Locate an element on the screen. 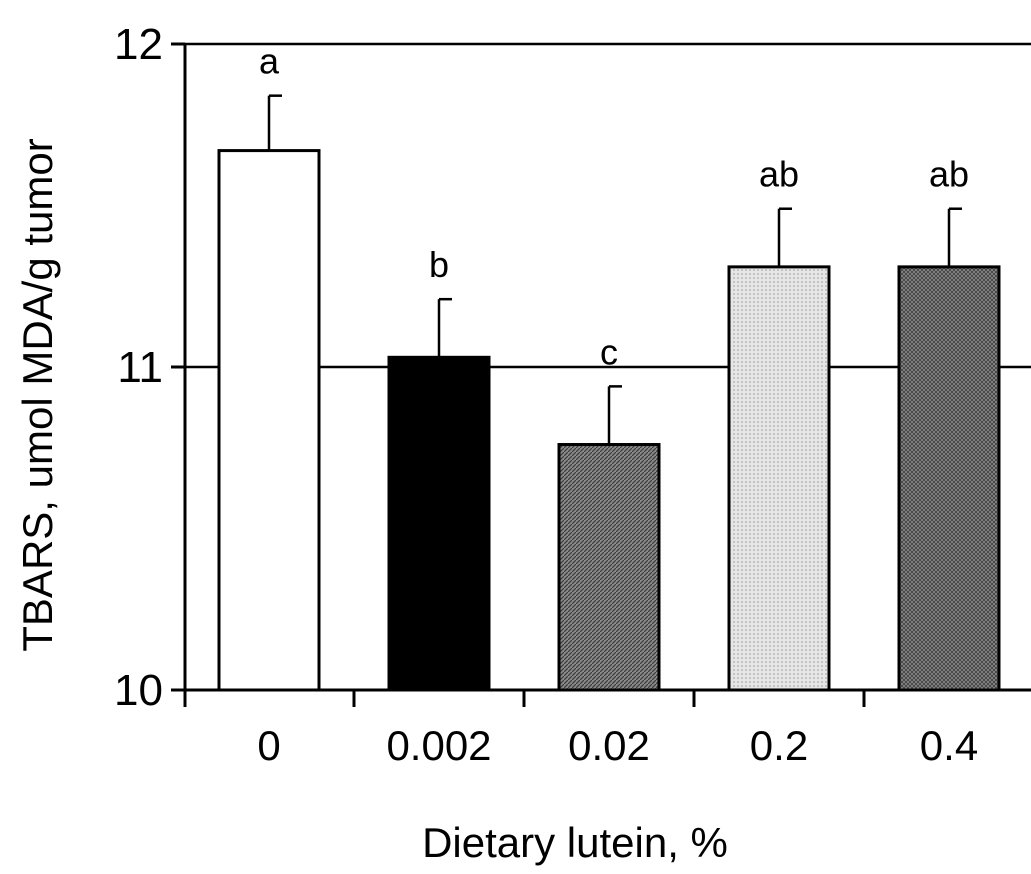 The height and width of the screenshot is (874, 1031). significance-label-1: b is located at coordinates (439, 264).